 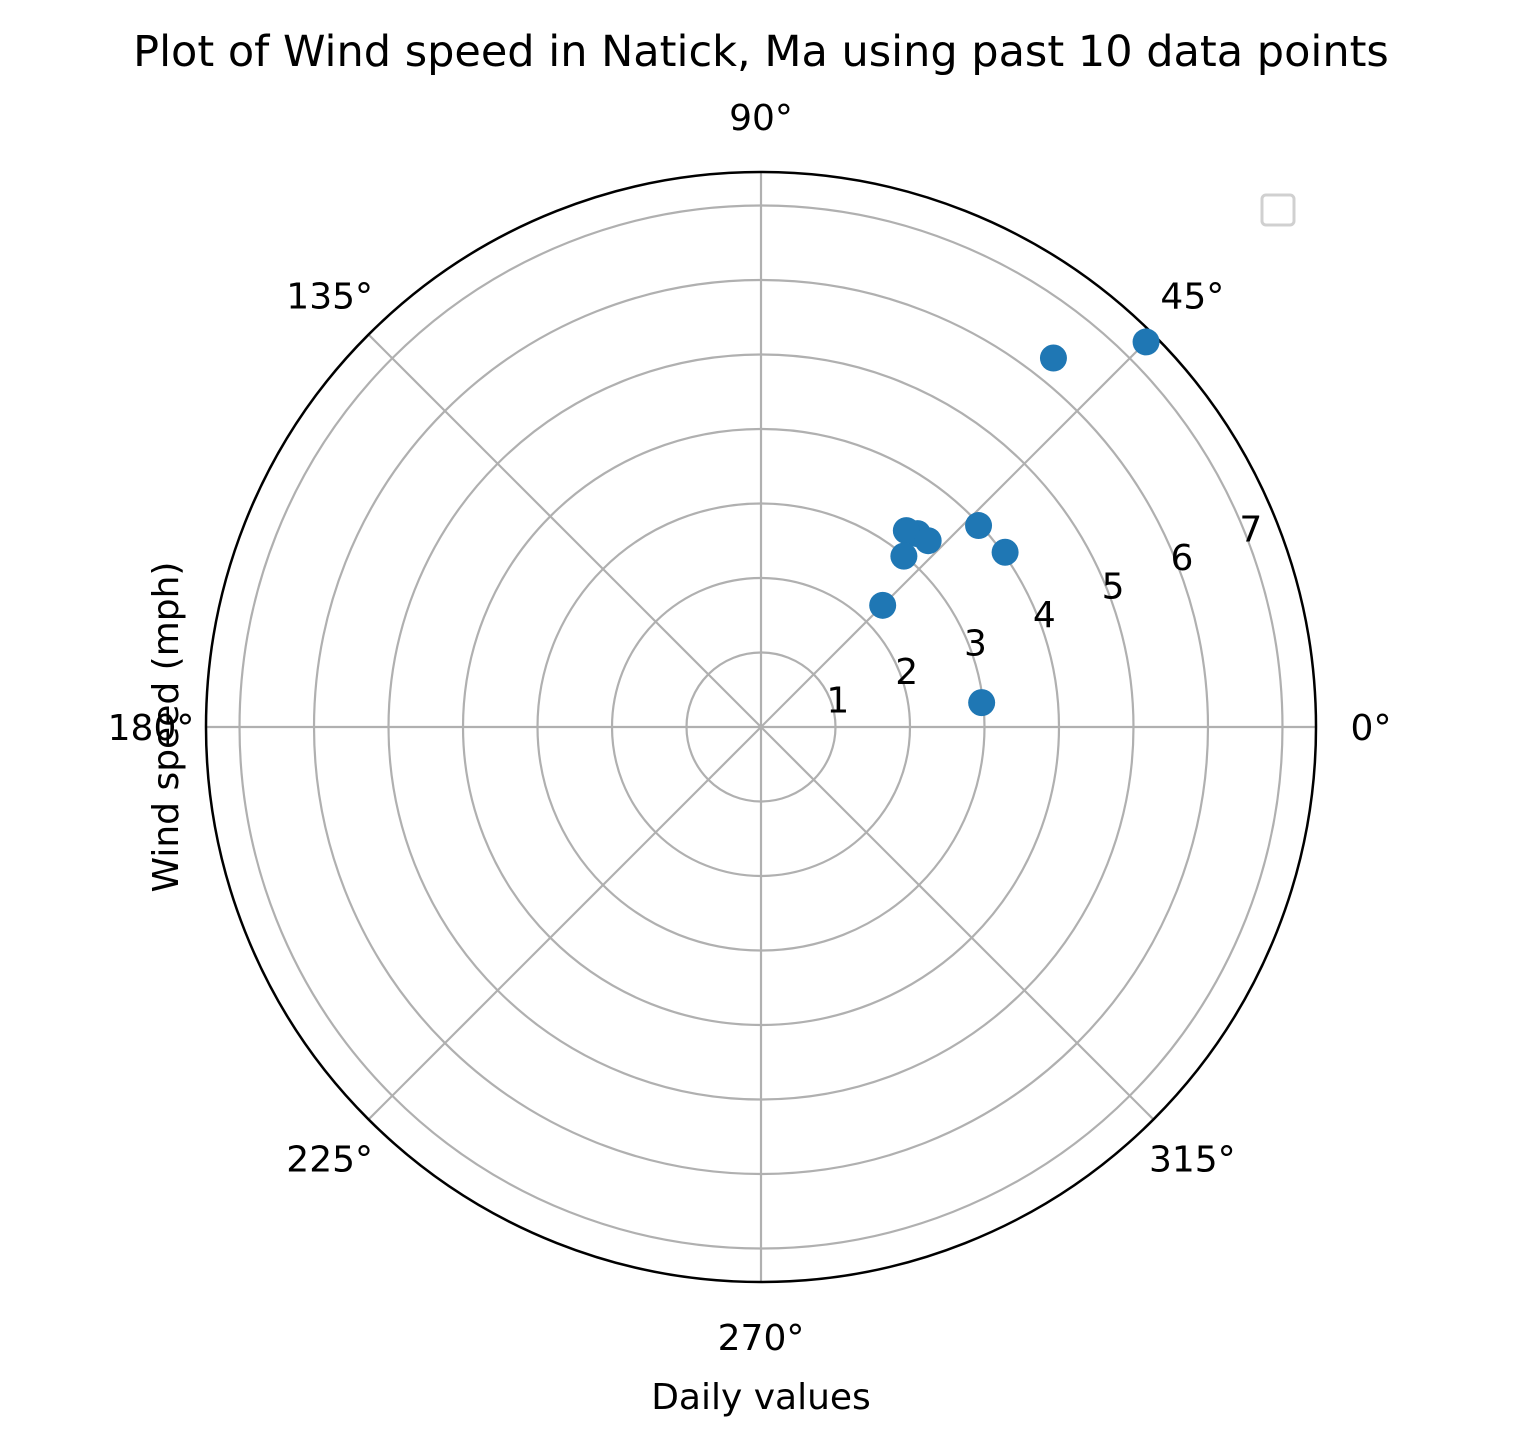 I want to click on r-tick-label: 4, so click(x=1044, y=615).